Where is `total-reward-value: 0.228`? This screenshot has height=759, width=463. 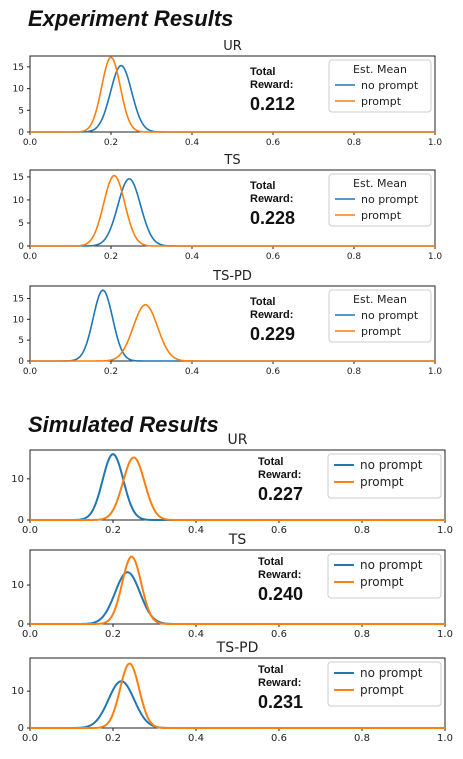 total-reward-value: 0.228 is located at coordinates (272, 218).